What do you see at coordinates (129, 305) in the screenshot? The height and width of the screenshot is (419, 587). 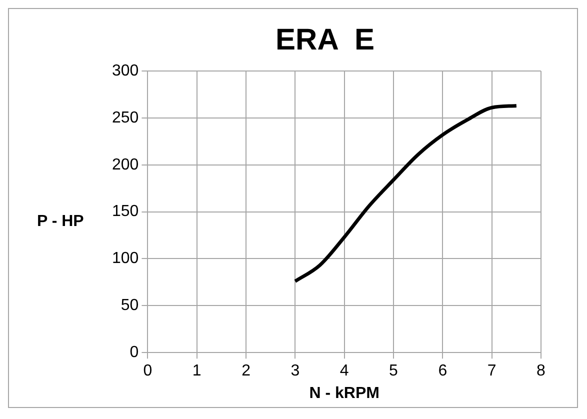 I see `y-tick-label: 50` at bounding box center [129, 305].